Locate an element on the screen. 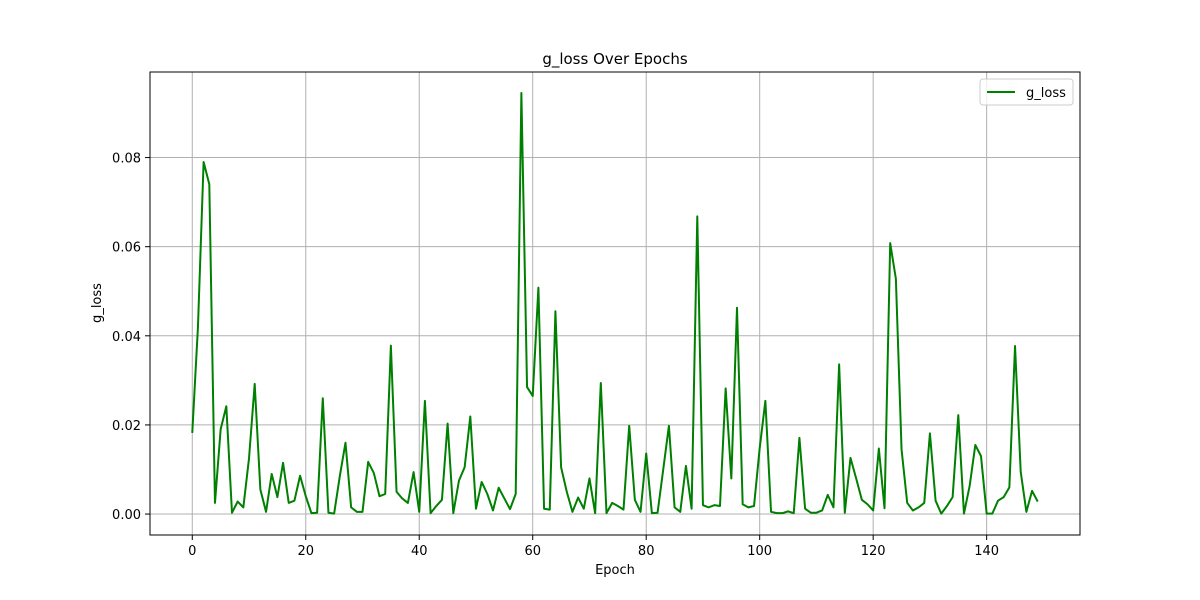  y-axis-label: g_loss is located at coordinates (97, 303).